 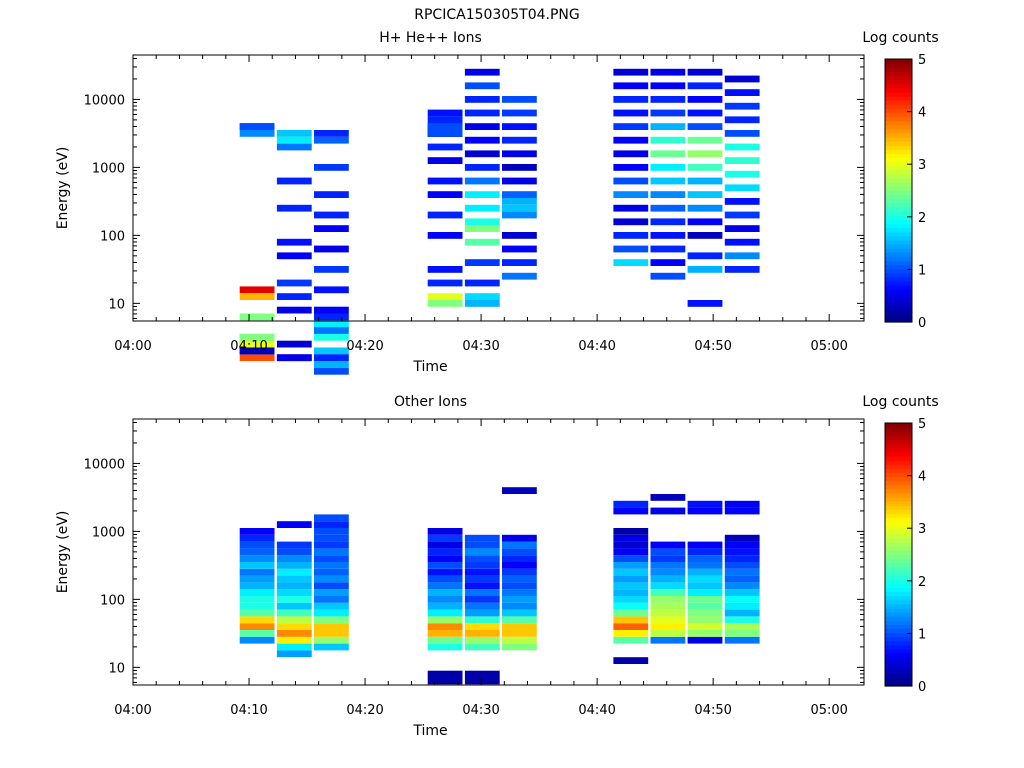 What do you see at coordinates (712, 346) in the screenshot?
I see `x-tick-label: 04:50` at bounding box center [712, 346].